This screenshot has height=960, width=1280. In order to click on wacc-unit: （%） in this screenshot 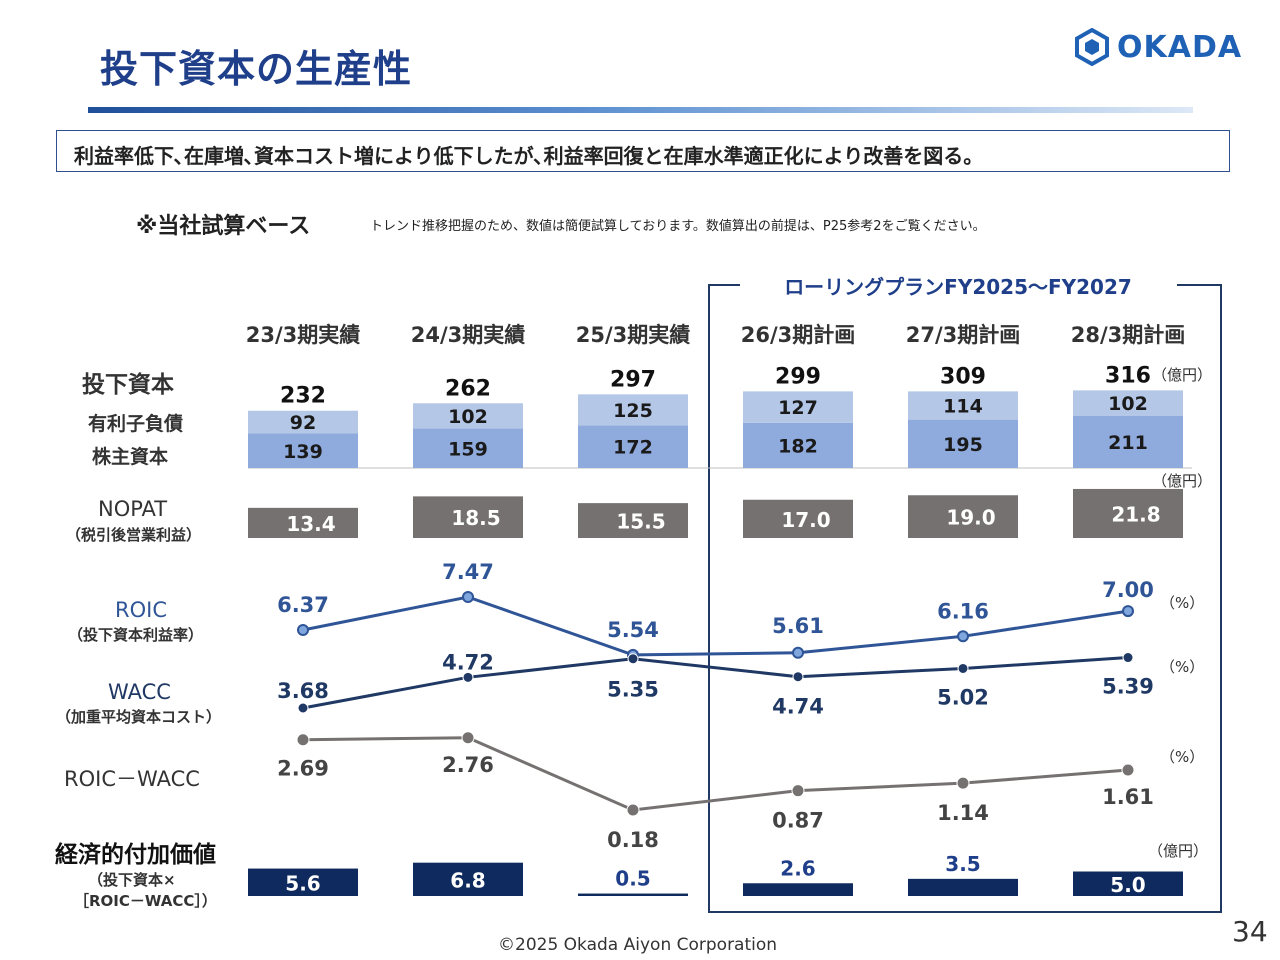, I will do `click(1182, 667)`.